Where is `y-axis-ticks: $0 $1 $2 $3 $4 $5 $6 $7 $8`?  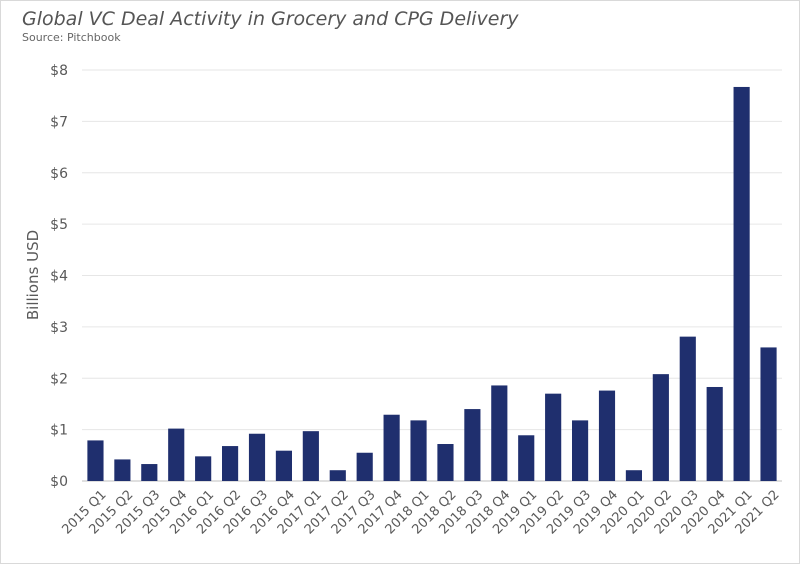 y-axis-ticks: $0 $1 $2 $3 $4 $5 $6 $7 $8 is located at coordinates (59, 276).